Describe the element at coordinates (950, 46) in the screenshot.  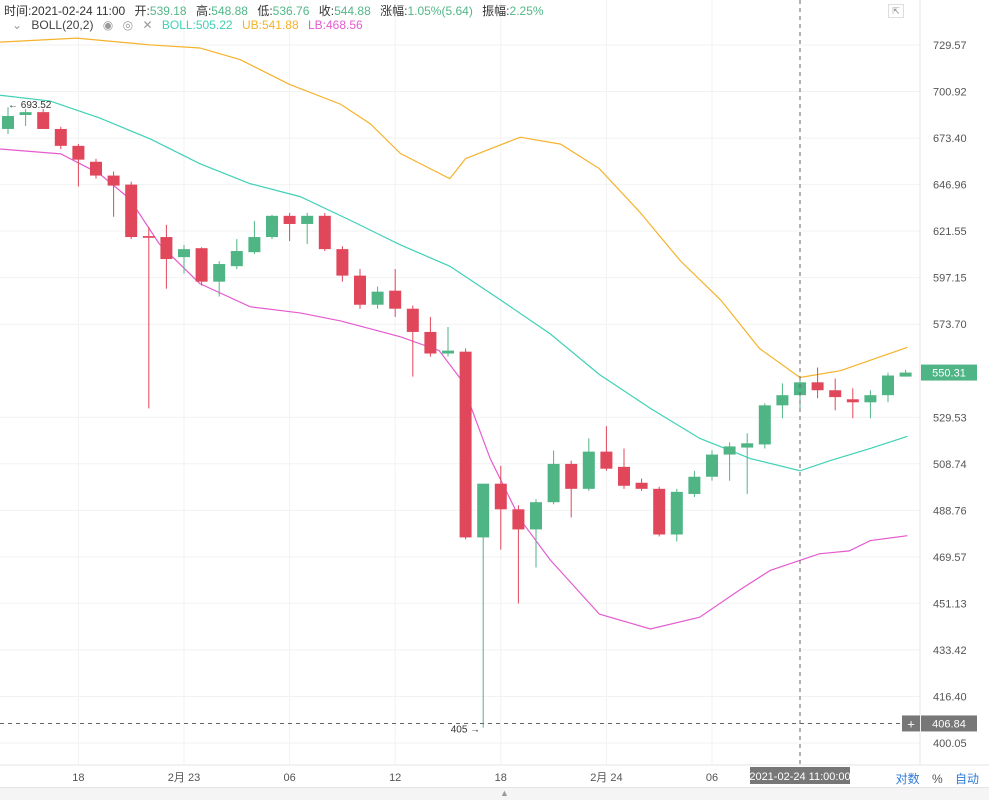
I see `y-tick-label: 729.57` at that location.